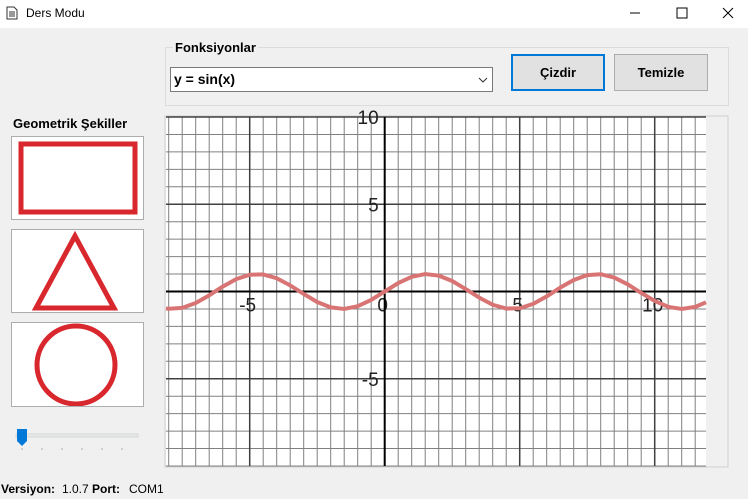 The width and height of the screenshot is (748, 499). What do you see at coordinates (517, 306) in the screenshot?
I see `x-tick-label: 5` at bounding box center [517, 306].